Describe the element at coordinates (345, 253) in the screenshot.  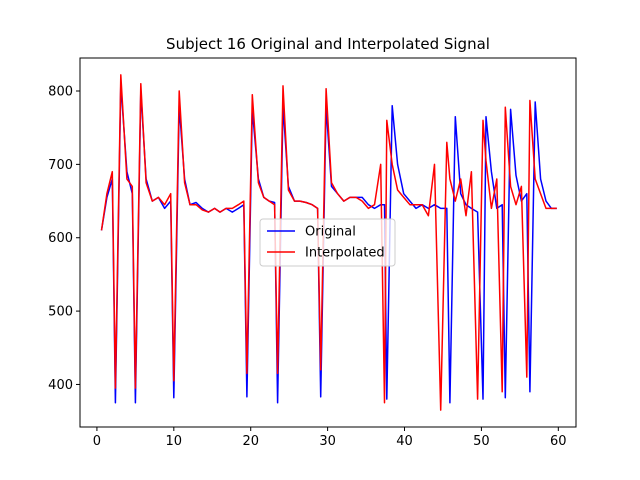
I see `legend-label-interpolated: Interpolated` at that location.